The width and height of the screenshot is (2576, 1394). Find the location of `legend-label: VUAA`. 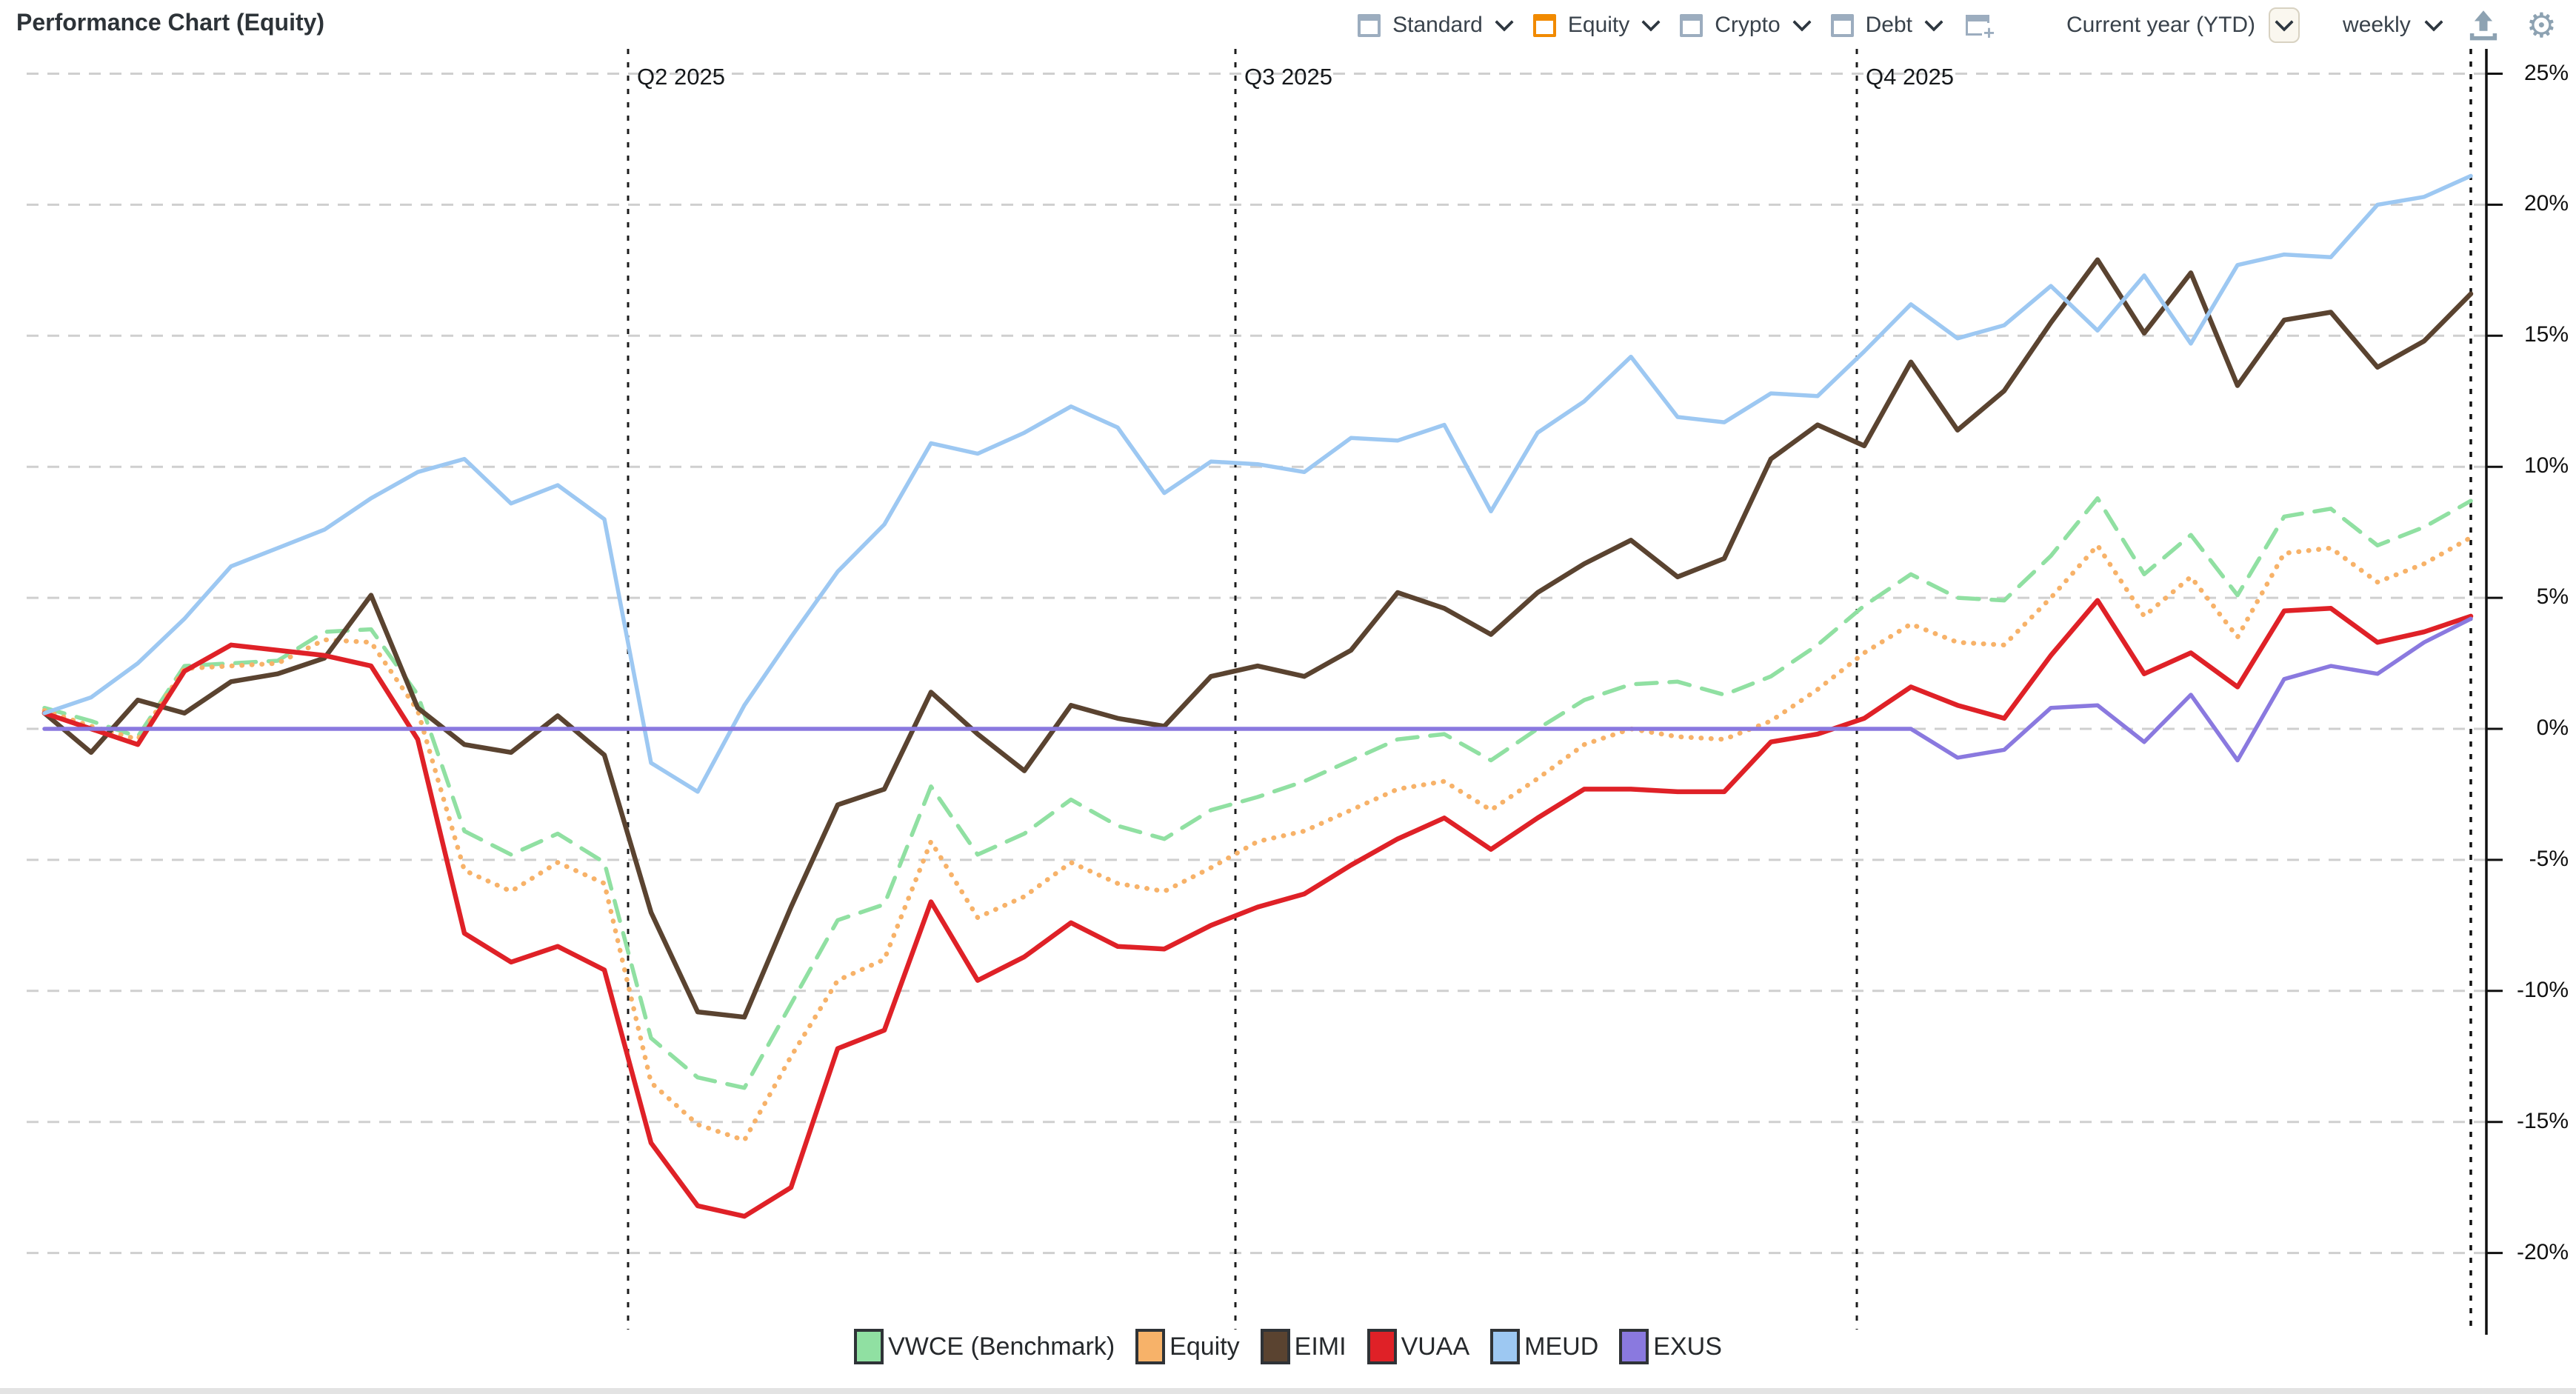

legend-label: VUAA is located at coordinates (1435, 1347).